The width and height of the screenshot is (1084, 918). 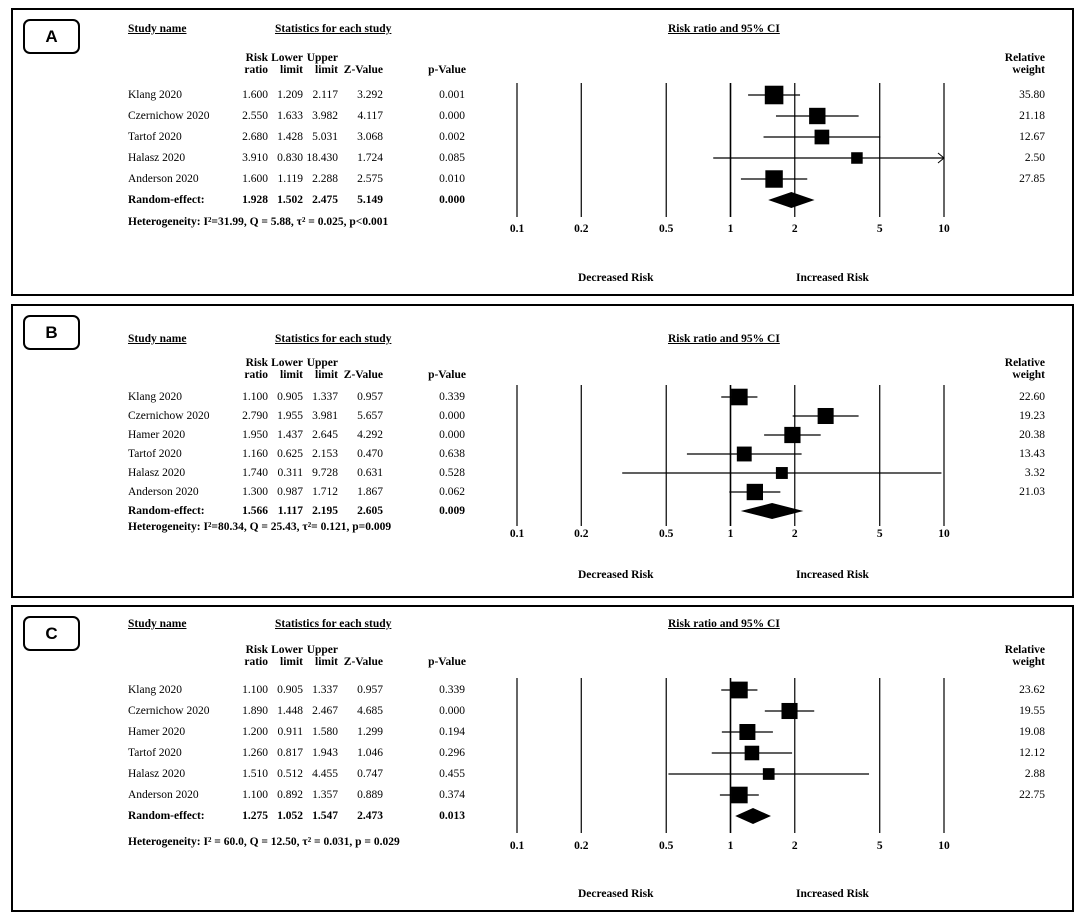 I want to click on upper-limit-value: 1.357, so click(x=325, y=795).